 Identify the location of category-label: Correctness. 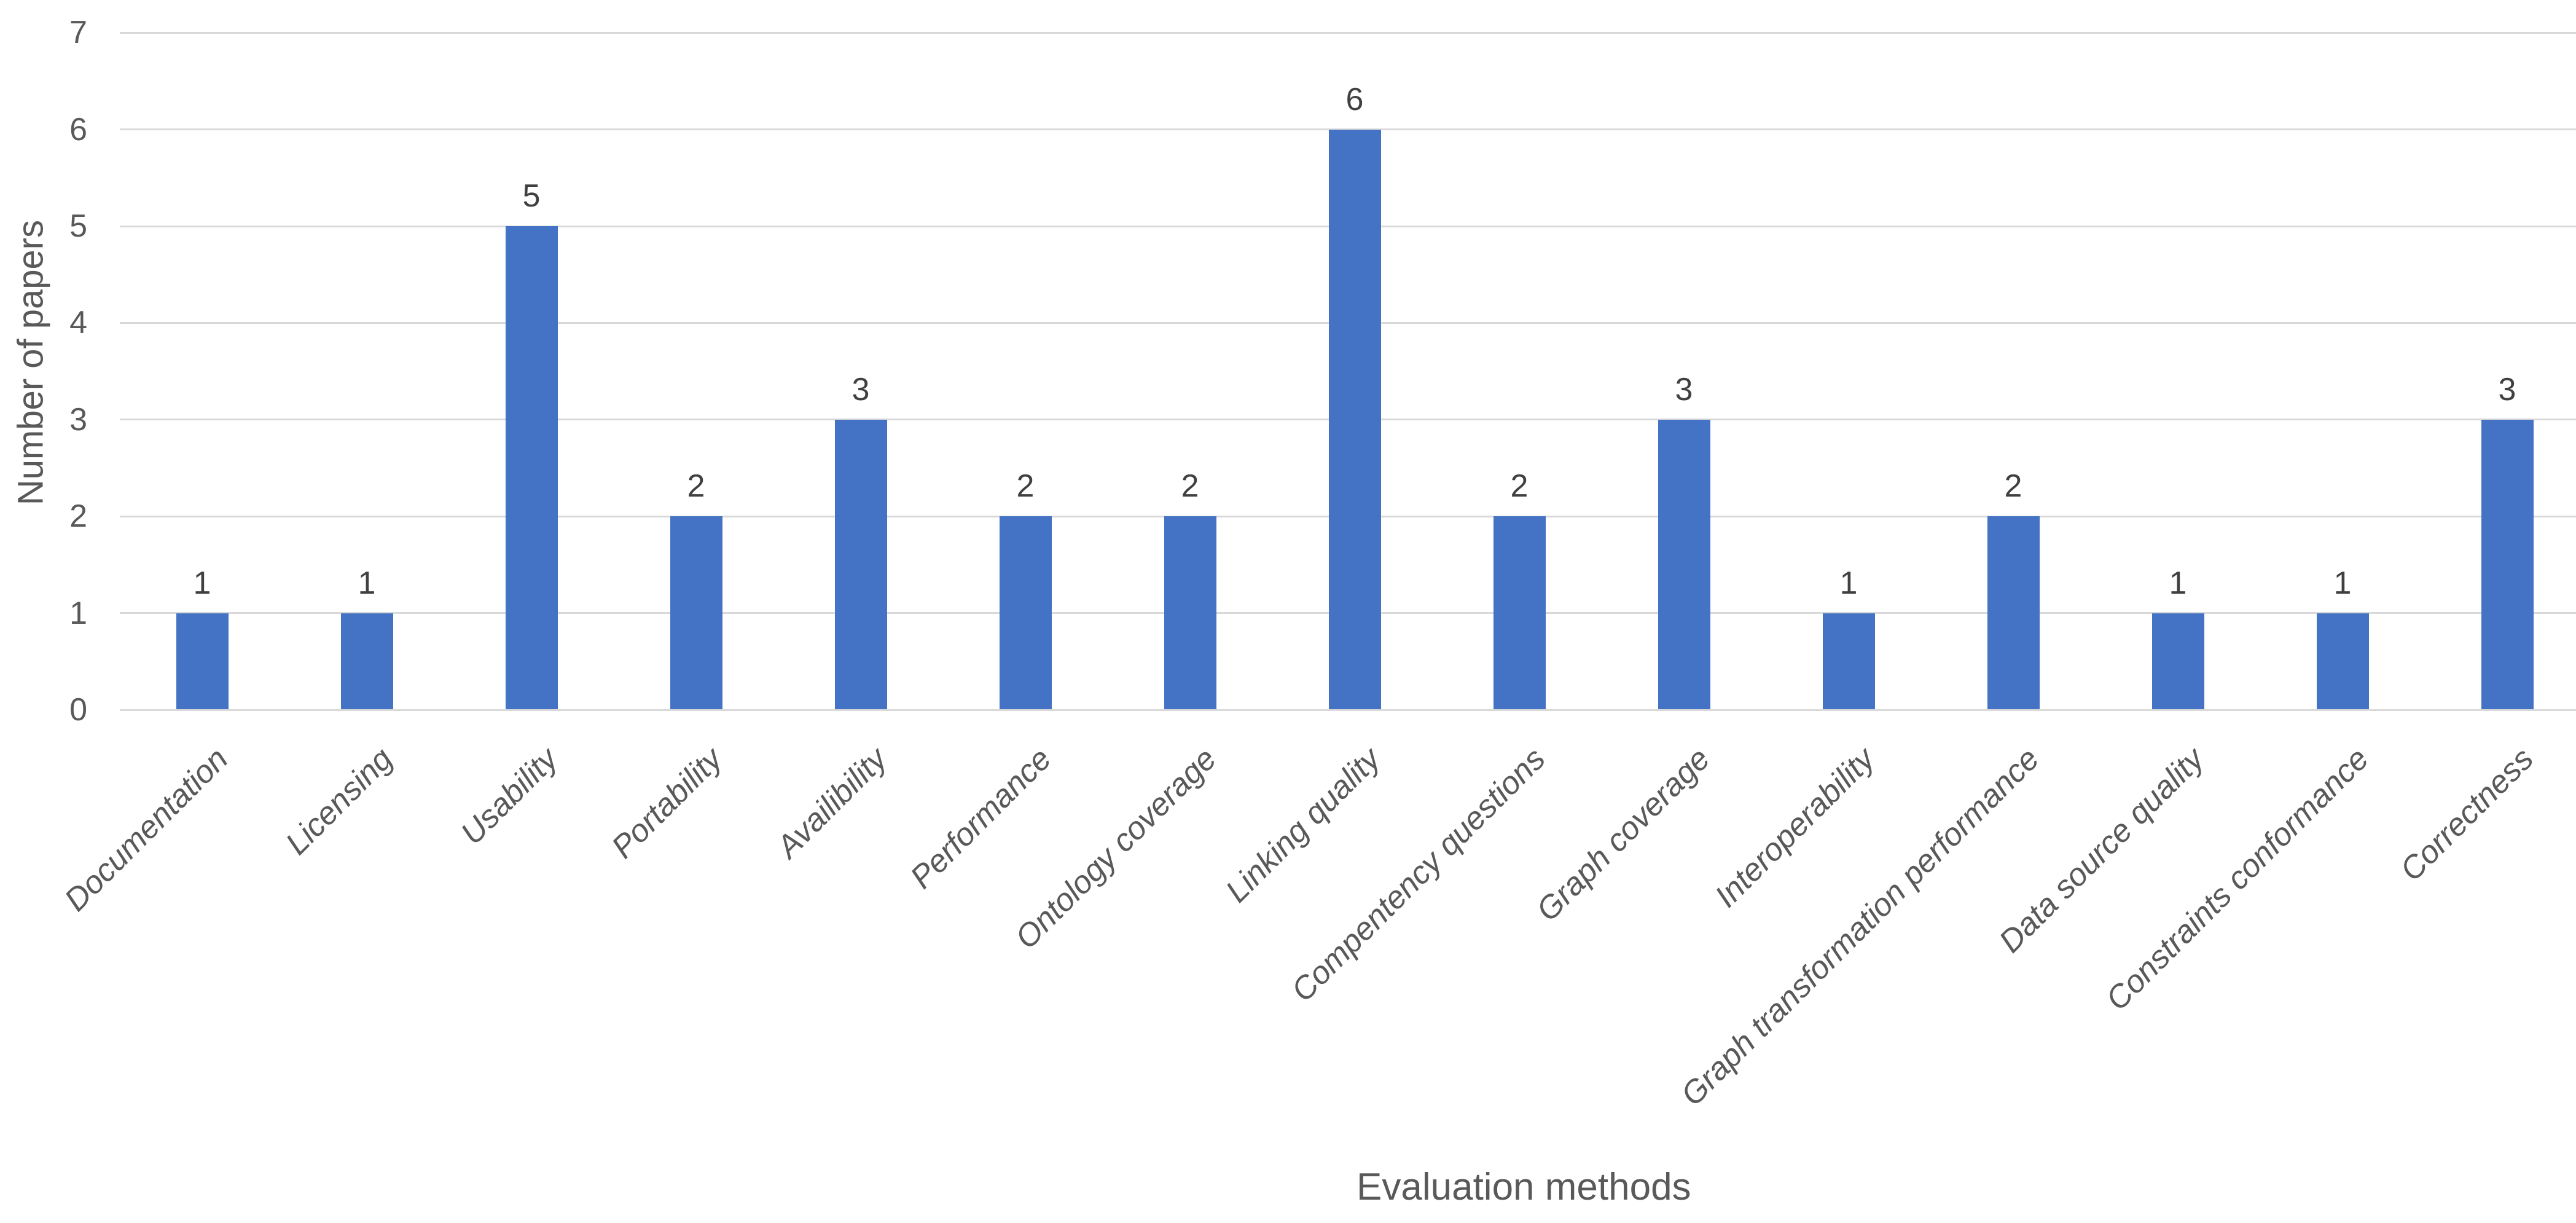
(2466, 814).